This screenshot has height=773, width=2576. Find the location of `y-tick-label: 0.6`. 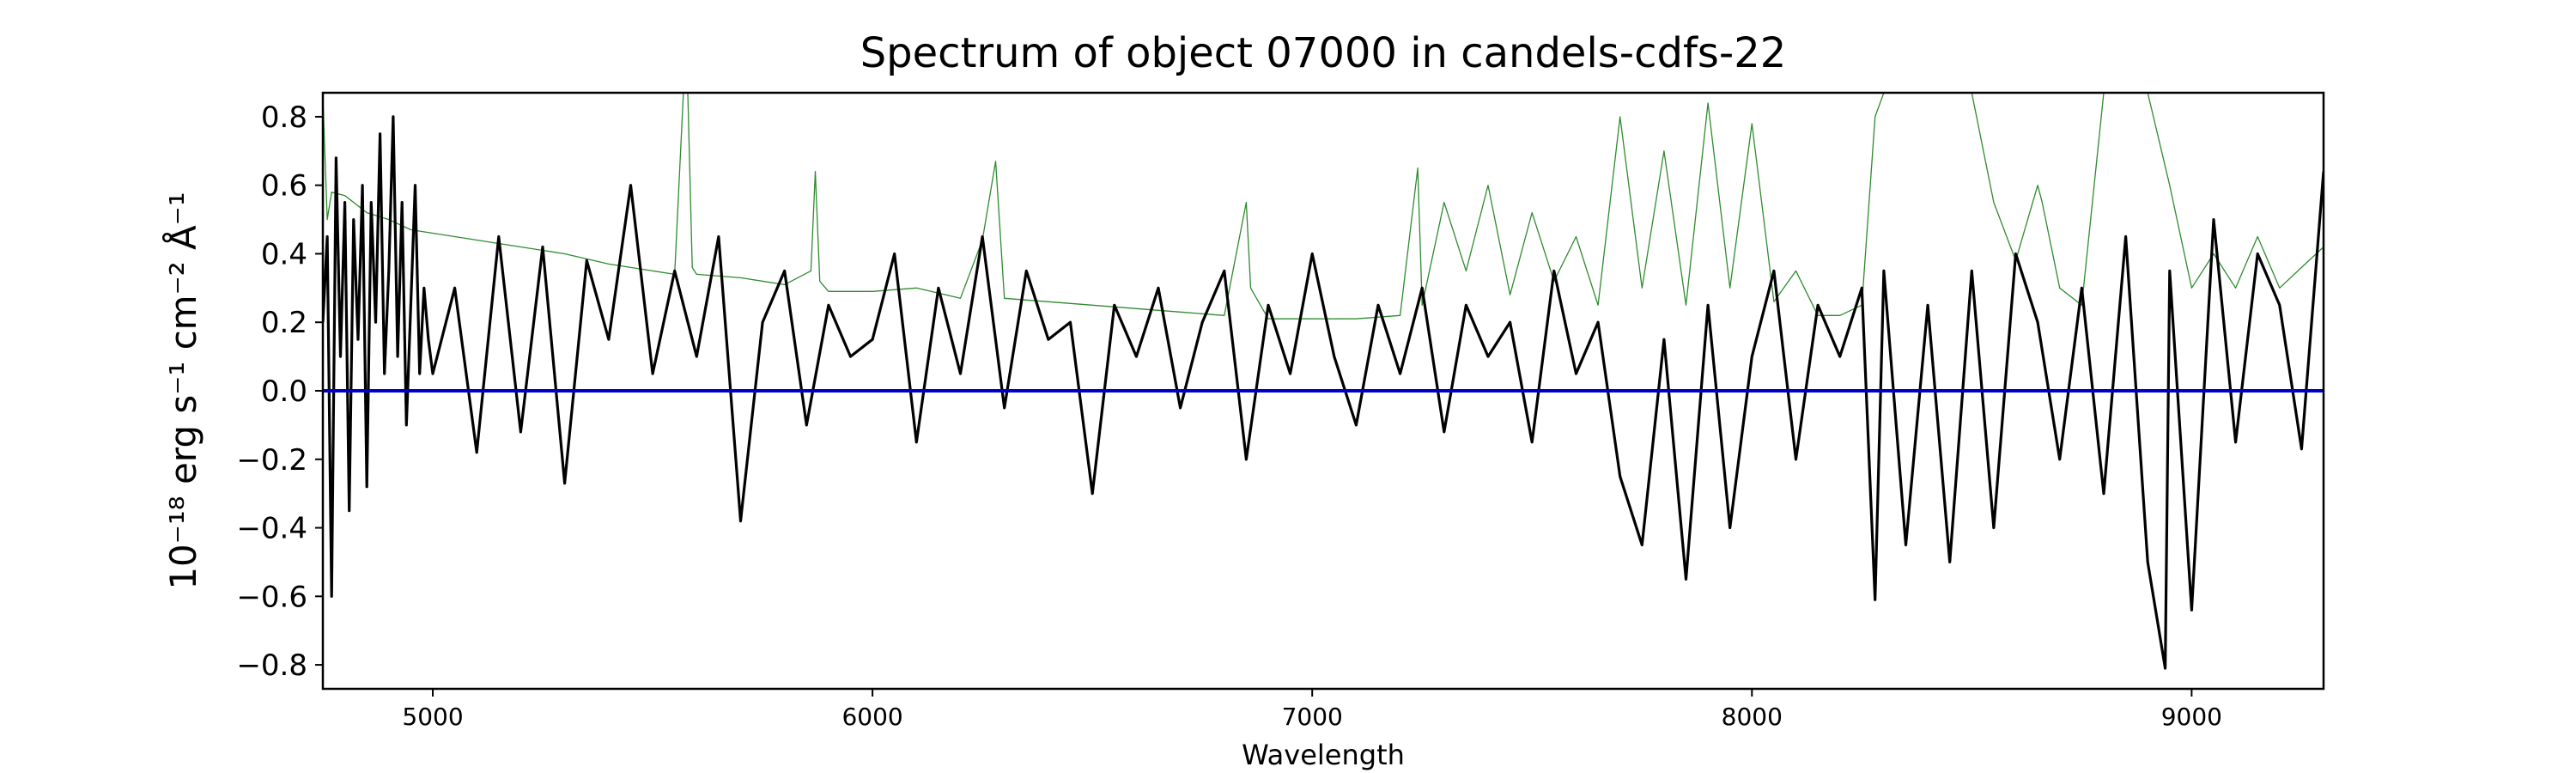

y-tick-label: 0.6 is located at coordinates (284, 186).